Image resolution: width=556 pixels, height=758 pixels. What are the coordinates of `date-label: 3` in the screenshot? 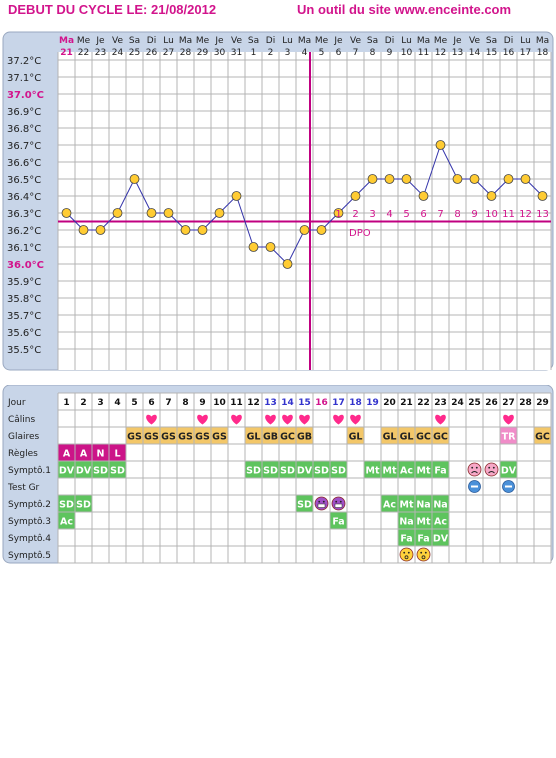 It's located at (288, 53).